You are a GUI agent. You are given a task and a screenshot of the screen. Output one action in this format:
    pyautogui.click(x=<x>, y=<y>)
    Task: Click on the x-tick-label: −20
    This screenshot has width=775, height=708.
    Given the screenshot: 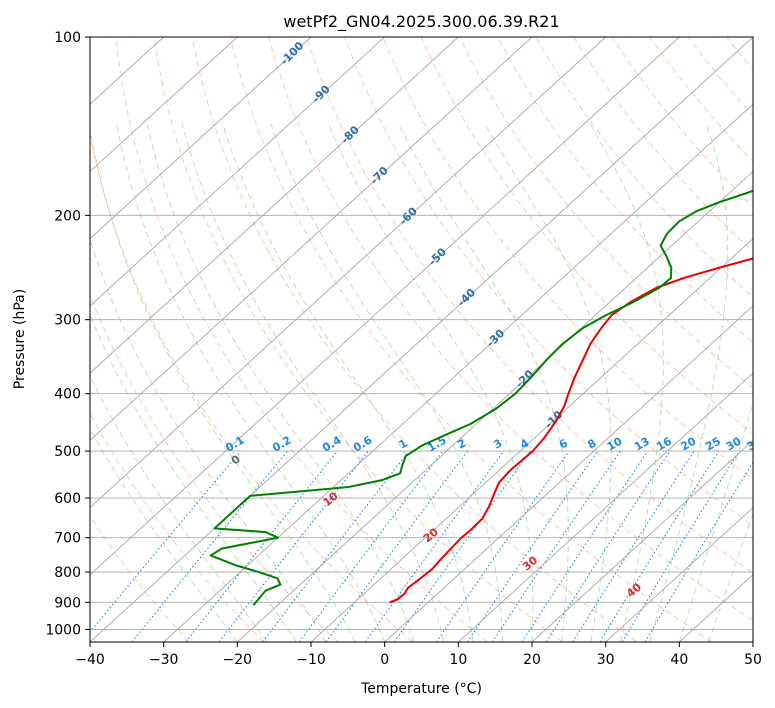 What is the action you would take?
    pyautogui.click(x=238, y=660)
    